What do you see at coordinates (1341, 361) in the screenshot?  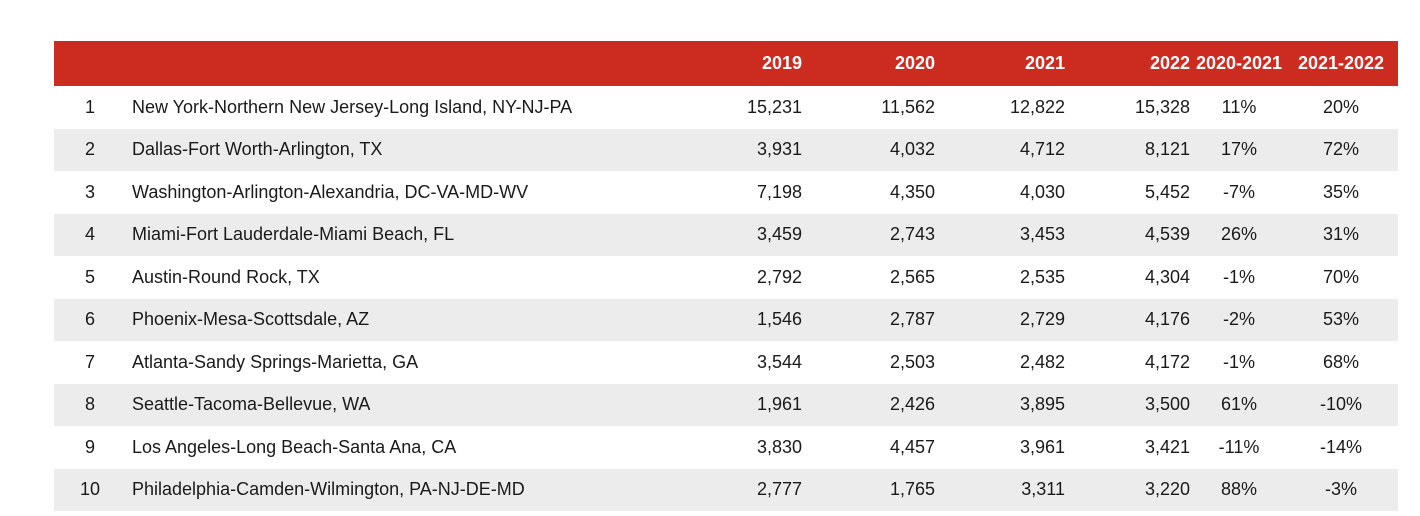 I see `change-2021-2022-cell: 68%` at bounding box center [1341, 361].